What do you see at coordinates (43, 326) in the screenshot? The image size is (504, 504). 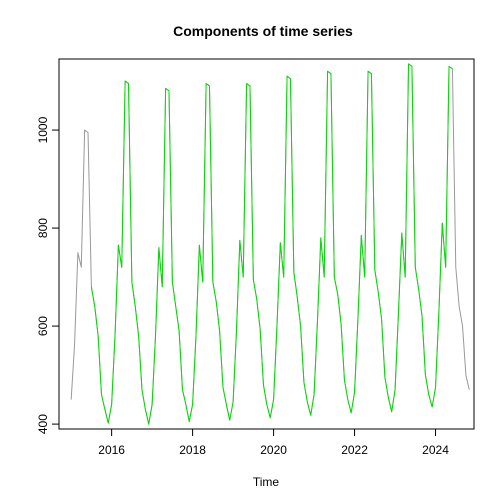 I see `y-tick-label: 600` at bounding box center [43, 326].